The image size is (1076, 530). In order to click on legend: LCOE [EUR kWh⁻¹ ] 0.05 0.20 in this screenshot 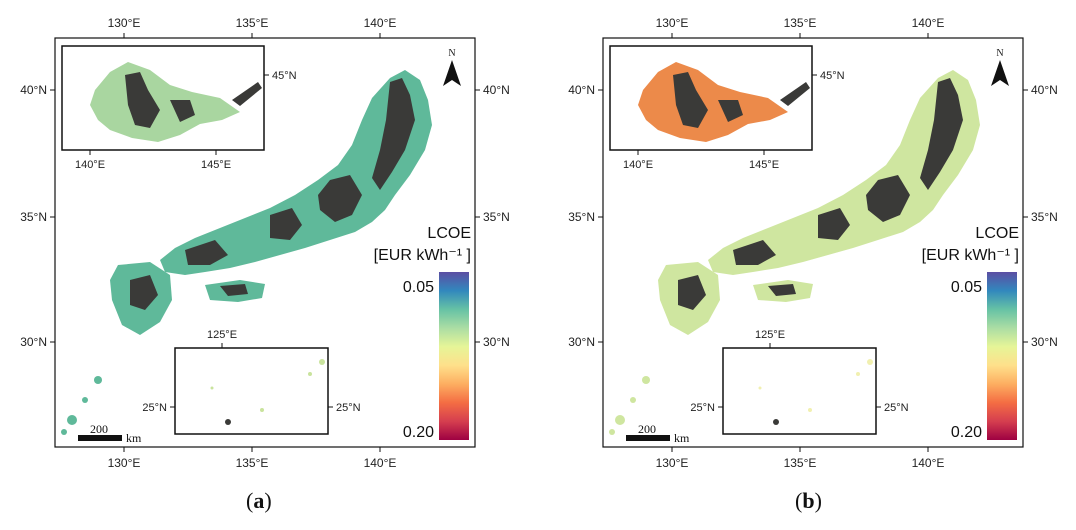, I will do `click(970, 333)`.